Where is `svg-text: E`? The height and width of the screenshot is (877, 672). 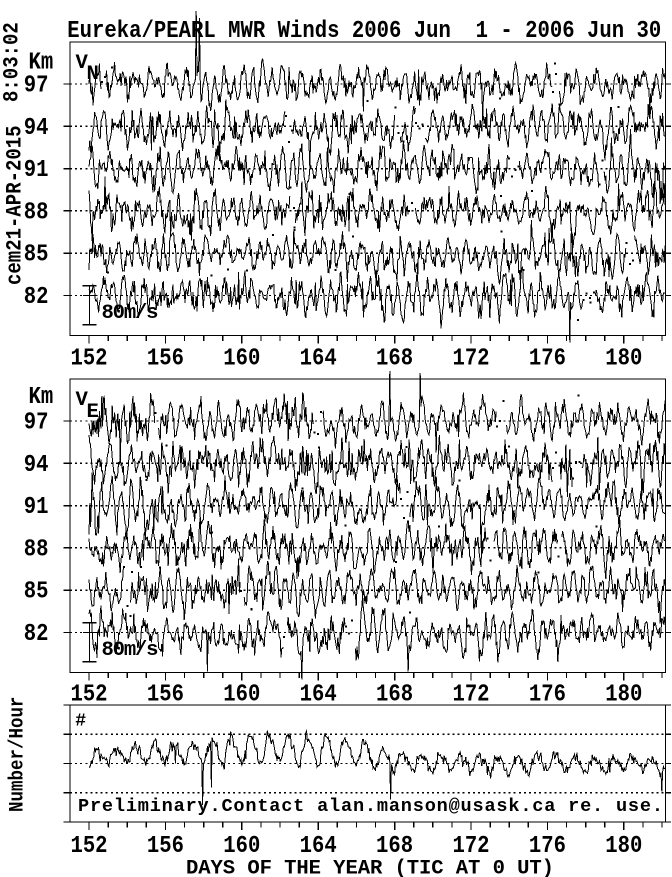
svg-text: E is located at coordinates (93, 412).